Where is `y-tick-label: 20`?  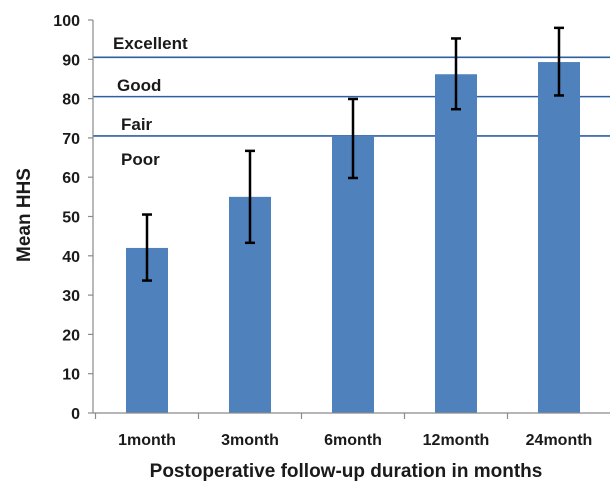 y-tick-label: 20 is located at coordinates (71, 335).